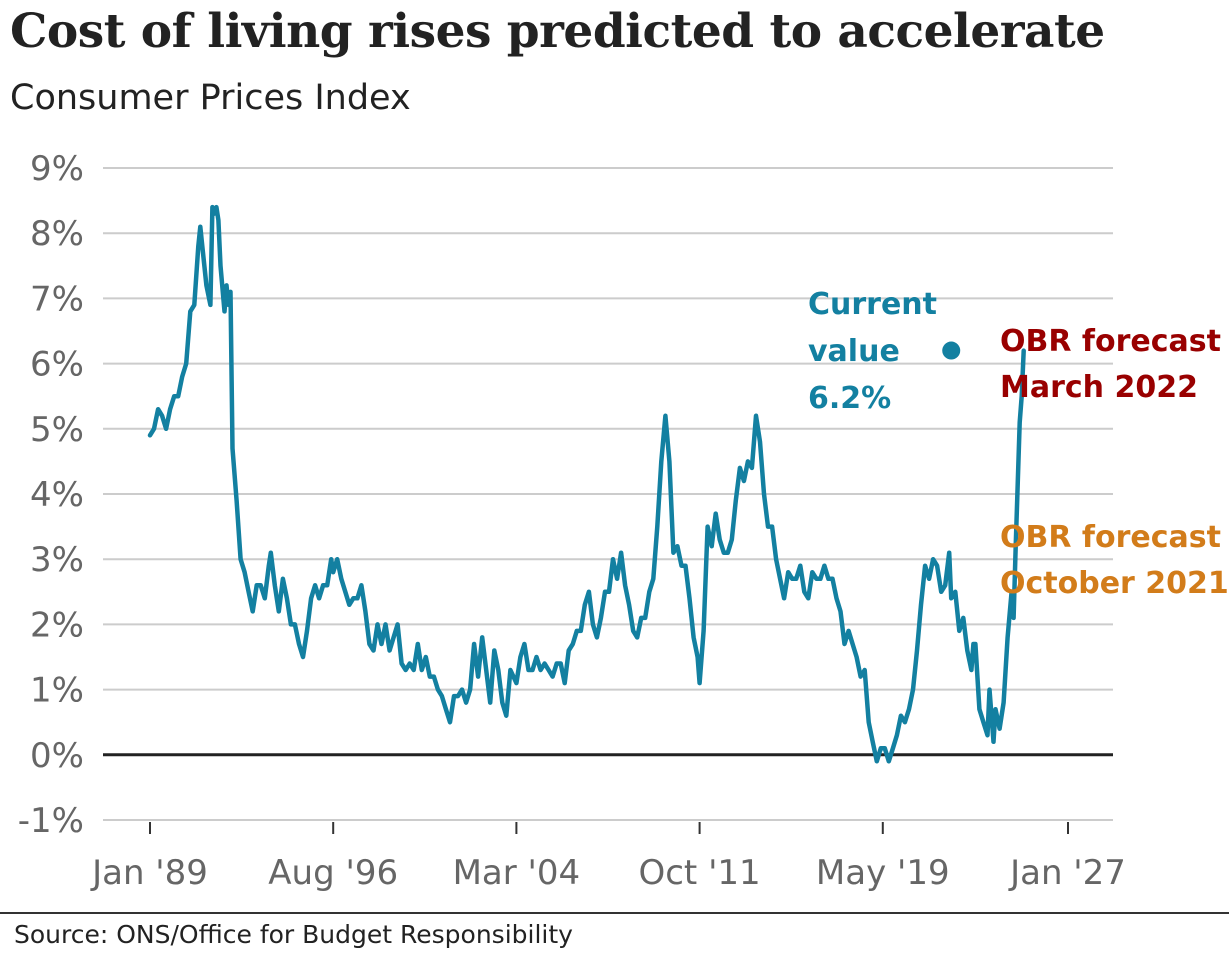  I want to click on y-tick-label: 5%, so click(57, 430).